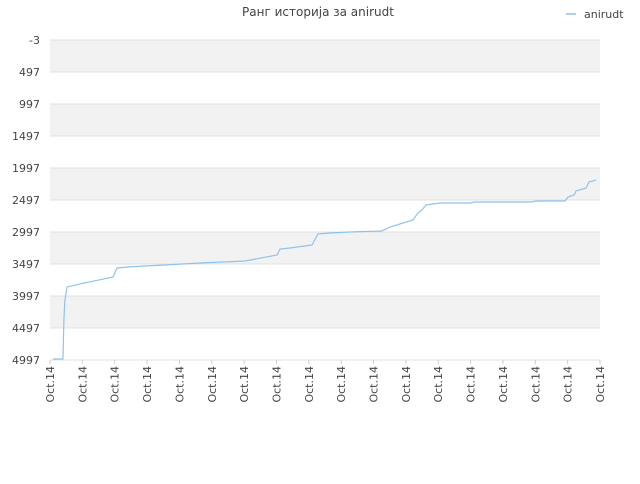 Image resolution: width=640 pixels, height=484 pixels. I want to click on y-tick-label: 3997, so click(26, 296).